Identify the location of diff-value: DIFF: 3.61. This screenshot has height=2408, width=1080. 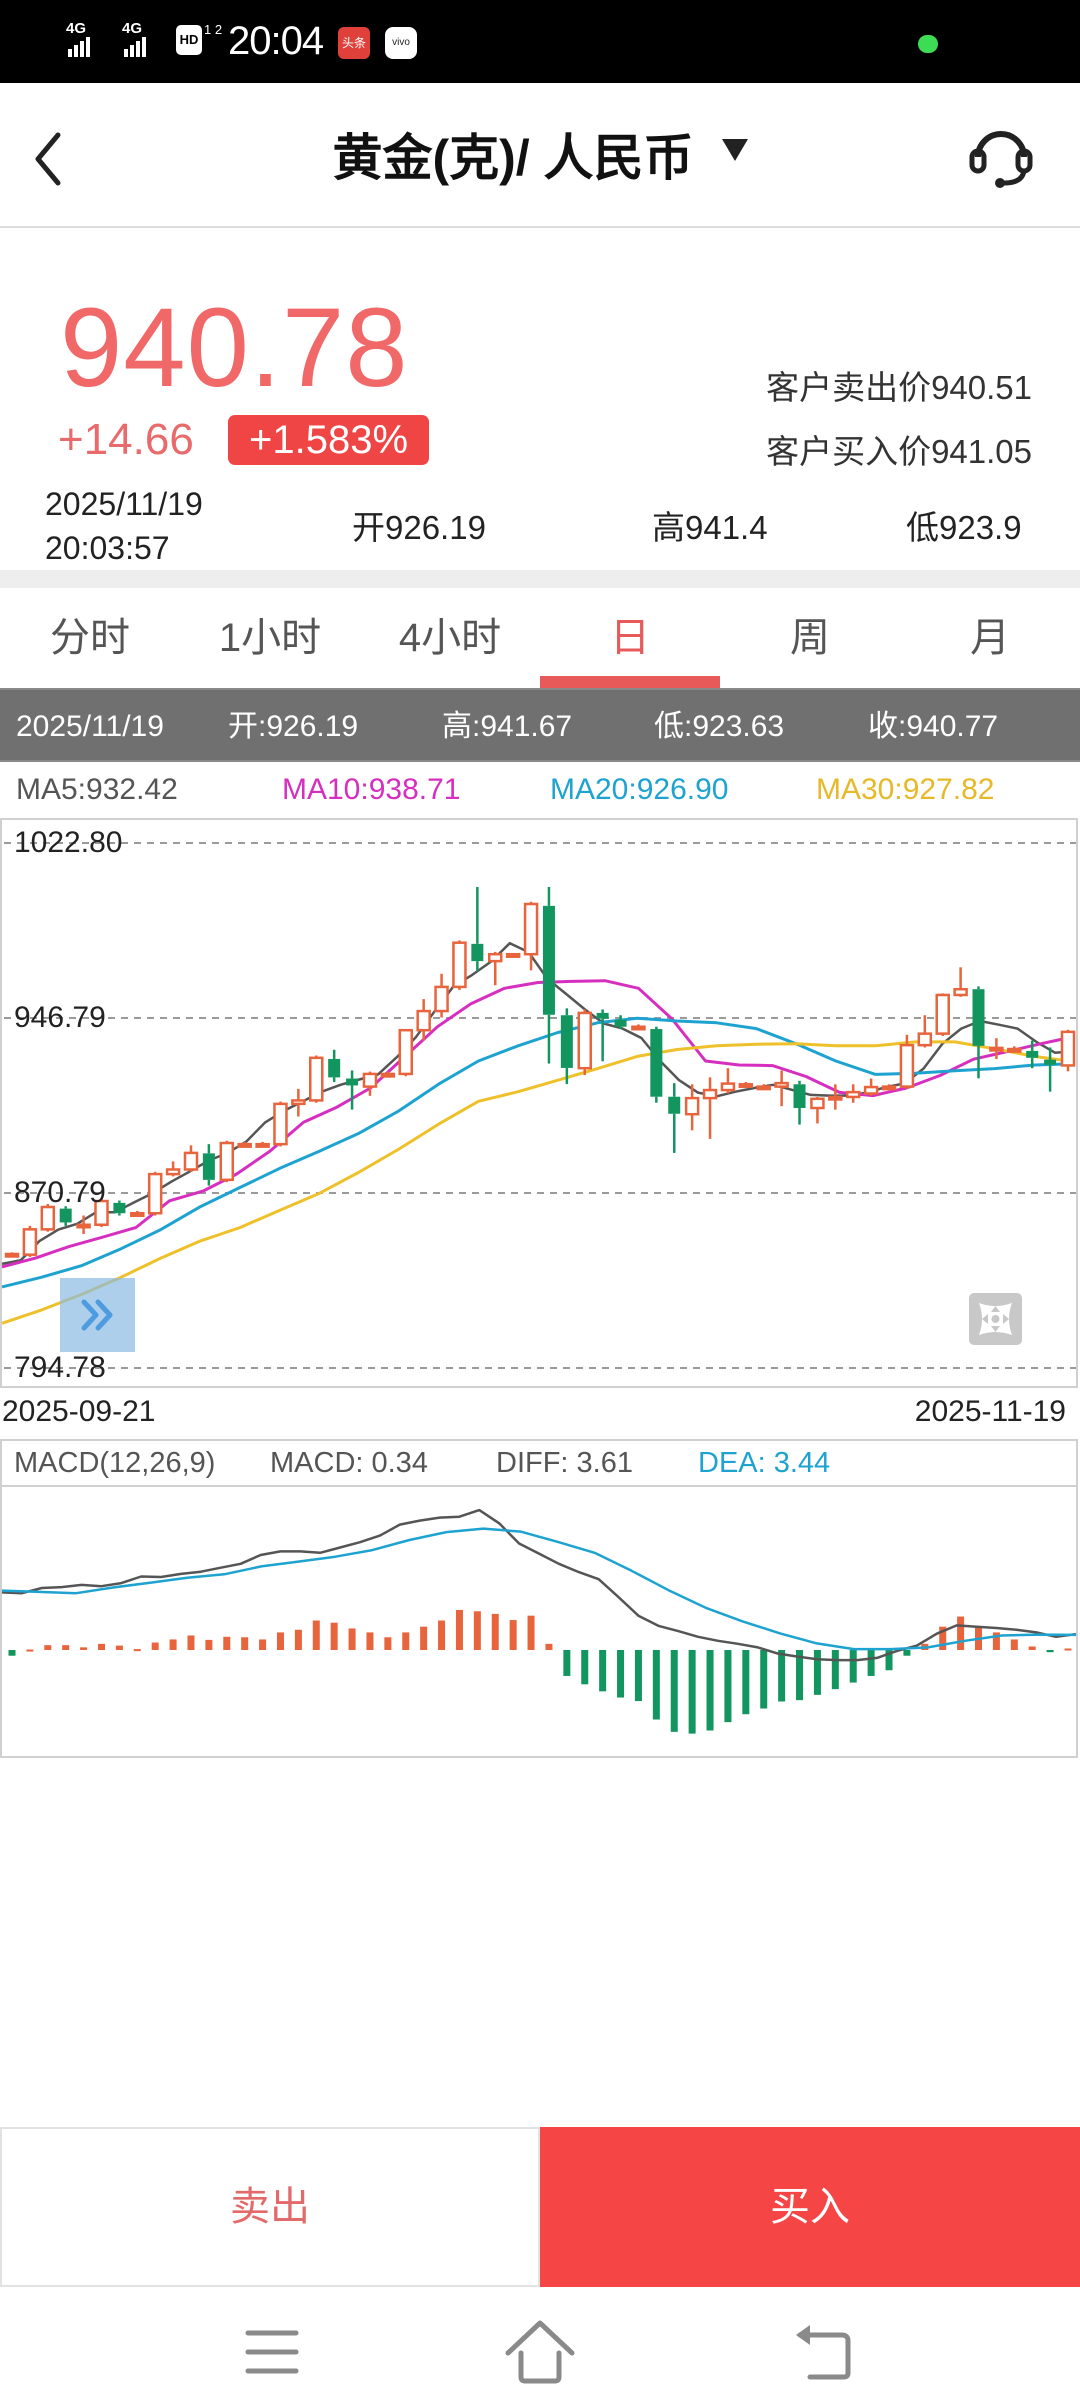
(564, 1463).